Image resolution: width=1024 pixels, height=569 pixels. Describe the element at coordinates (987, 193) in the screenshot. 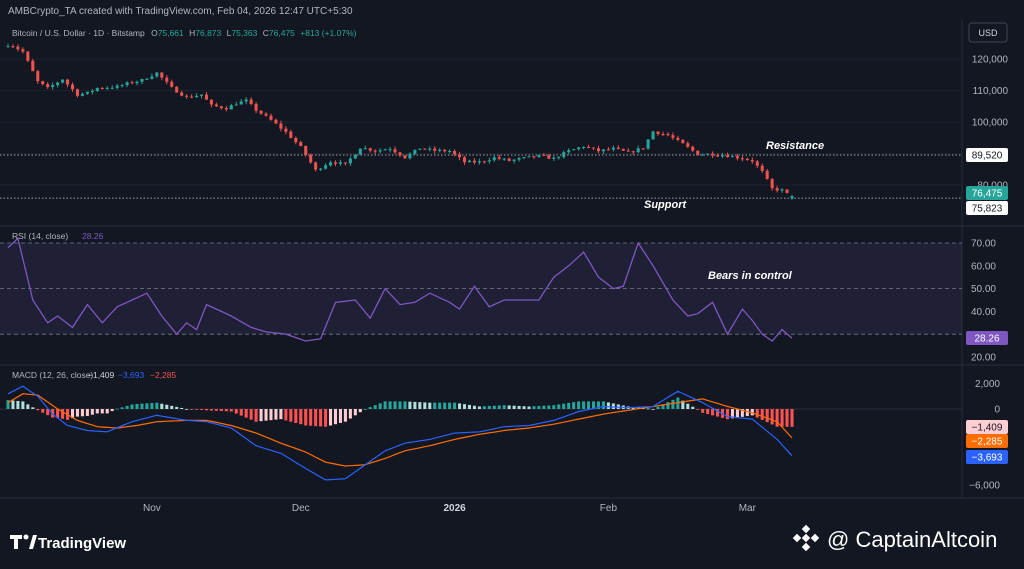

I see `last-price-badge-bg` at that location.